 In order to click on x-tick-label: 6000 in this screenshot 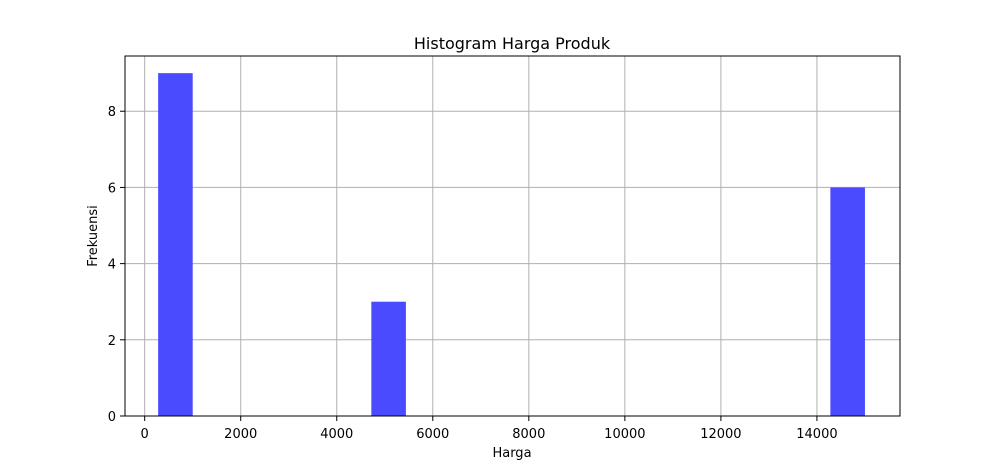, I will do `click(432, 434)`.